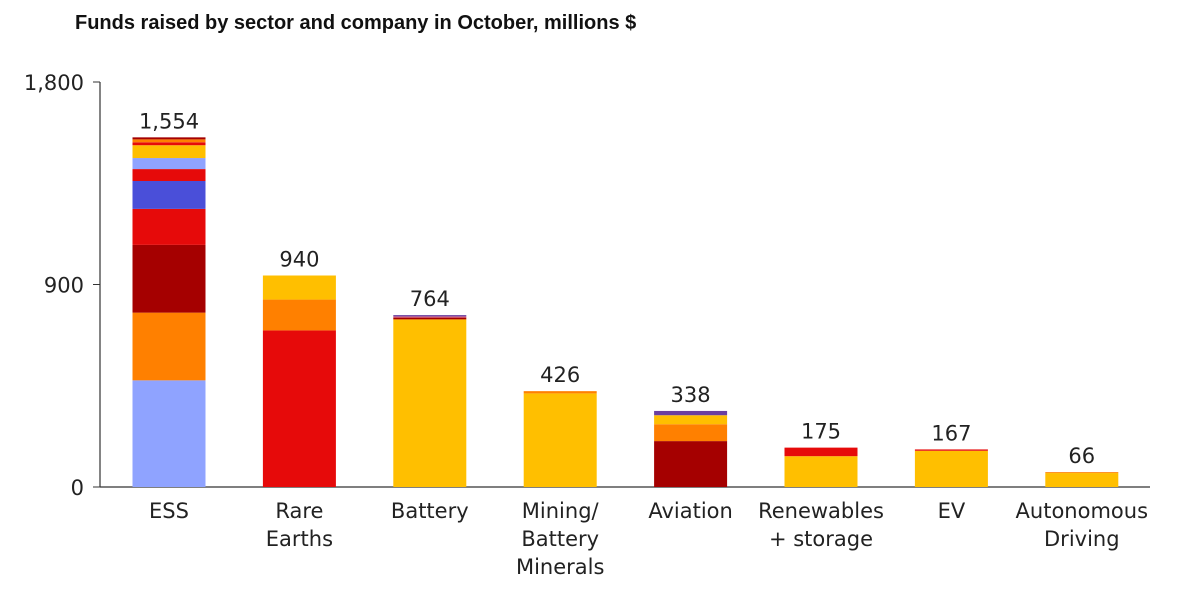 The height and width of the screenshot is (592, 1185). What do you see at coordinates (560, 375) in the screenshot?
I see `data-label: 426` at bounding box center [560, 375].